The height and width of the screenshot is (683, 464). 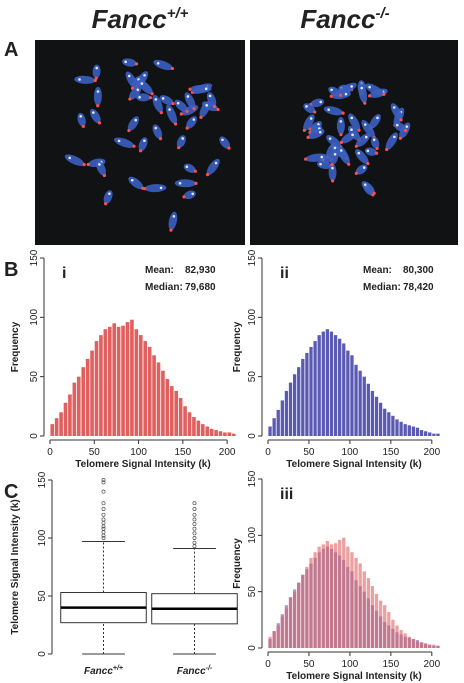 I want to click on header-right: Fancc-/-, so click(x=344, y=19).